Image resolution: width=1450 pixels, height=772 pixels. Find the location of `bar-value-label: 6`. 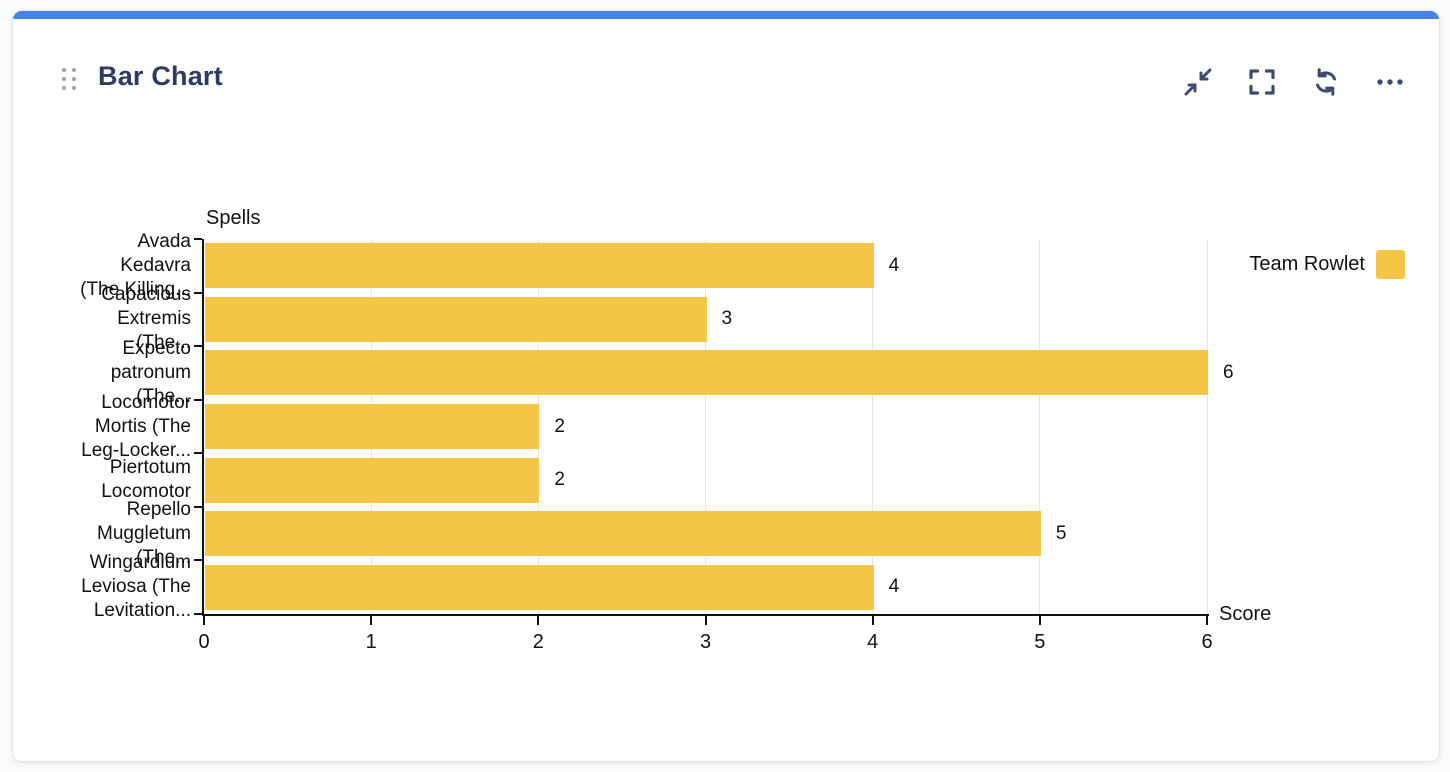

bar-value-label: 6 is located at coordinates (1228, 372).